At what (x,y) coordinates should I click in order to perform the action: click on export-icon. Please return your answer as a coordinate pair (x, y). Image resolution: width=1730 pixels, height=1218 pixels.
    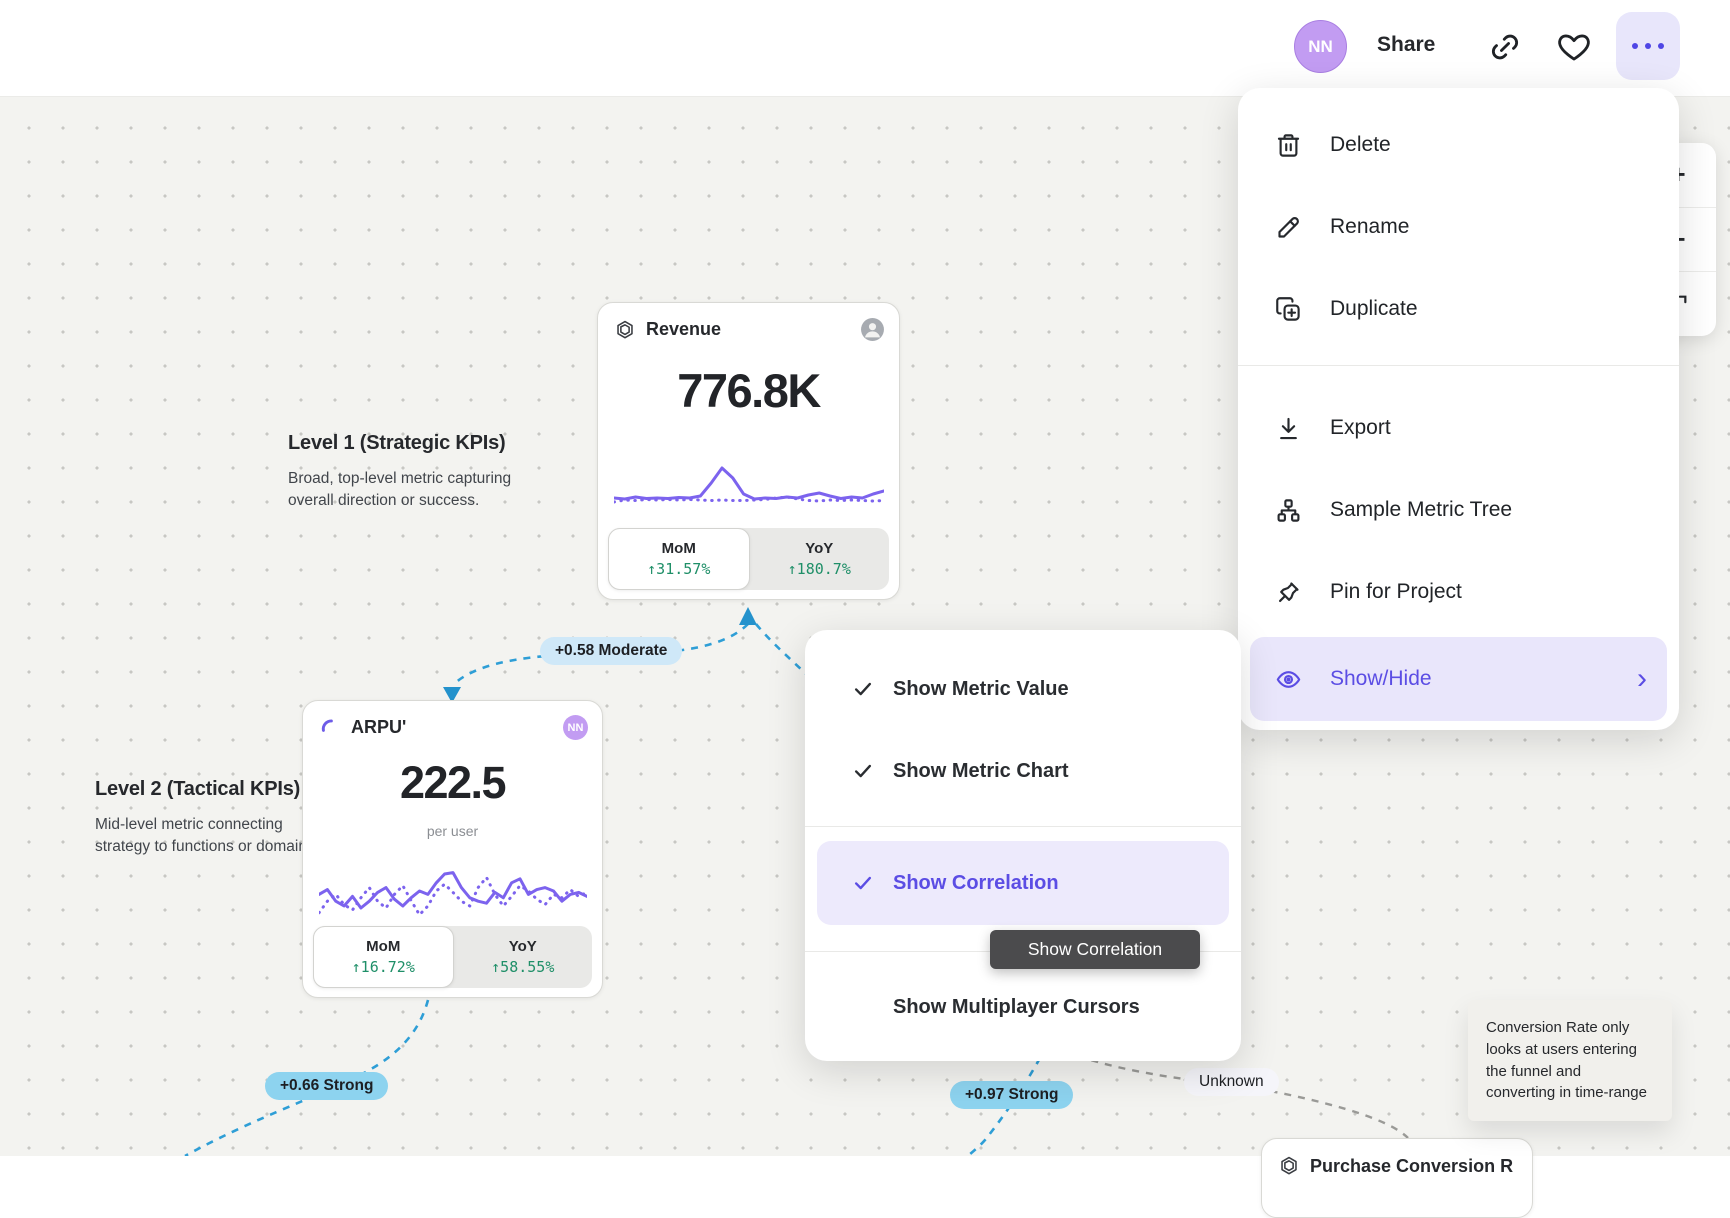
    Looking at the image, I should click on (1288, 428).